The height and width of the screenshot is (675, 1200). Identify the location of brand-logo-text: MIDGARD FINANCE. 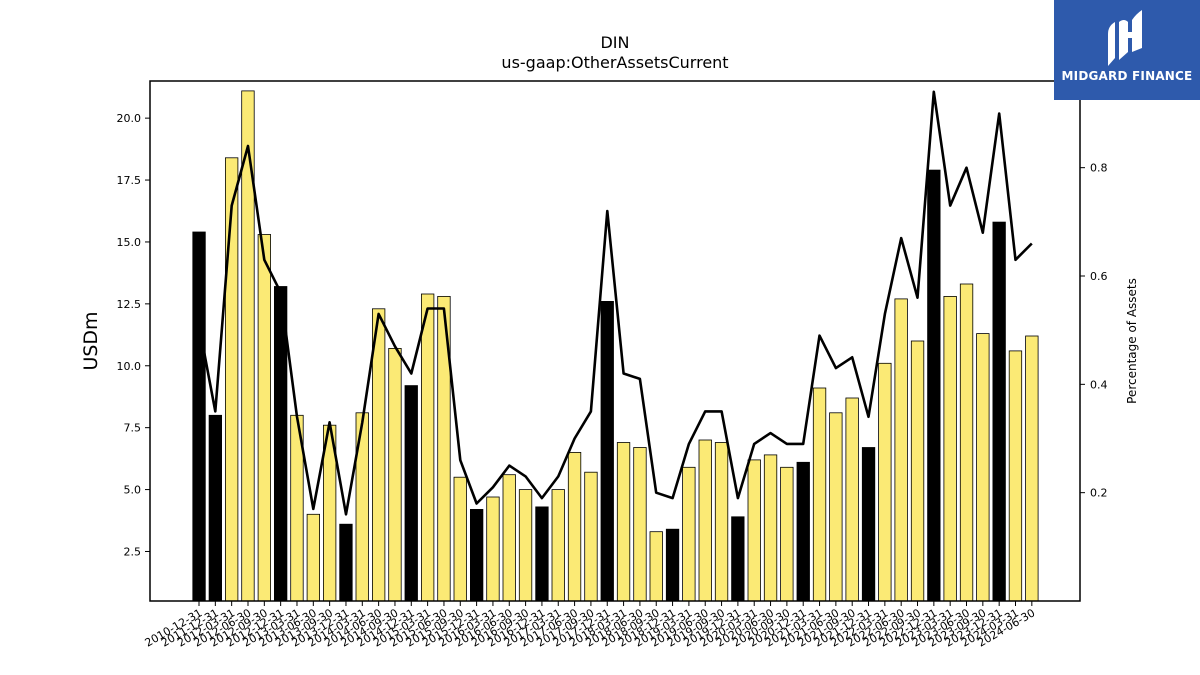
(1127, 76).